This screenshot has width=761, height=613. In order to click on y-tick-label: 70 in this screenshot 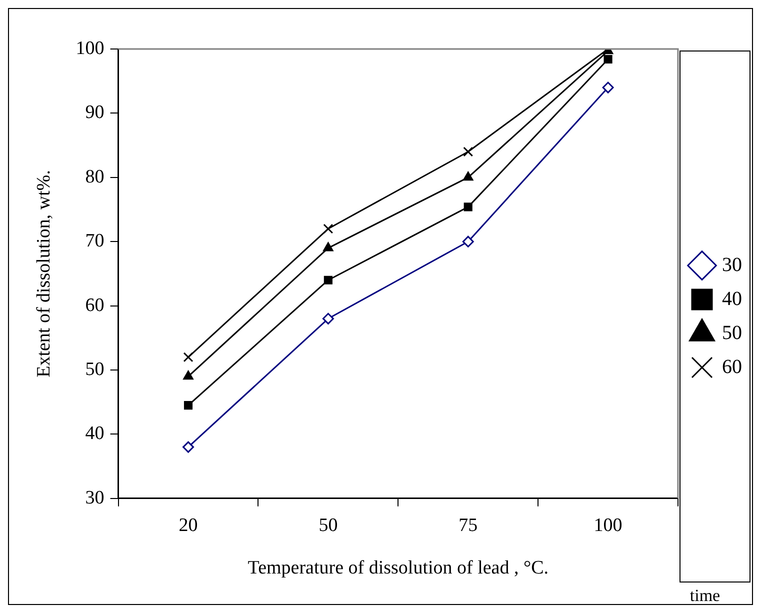, I will do `click(94, 241)`.